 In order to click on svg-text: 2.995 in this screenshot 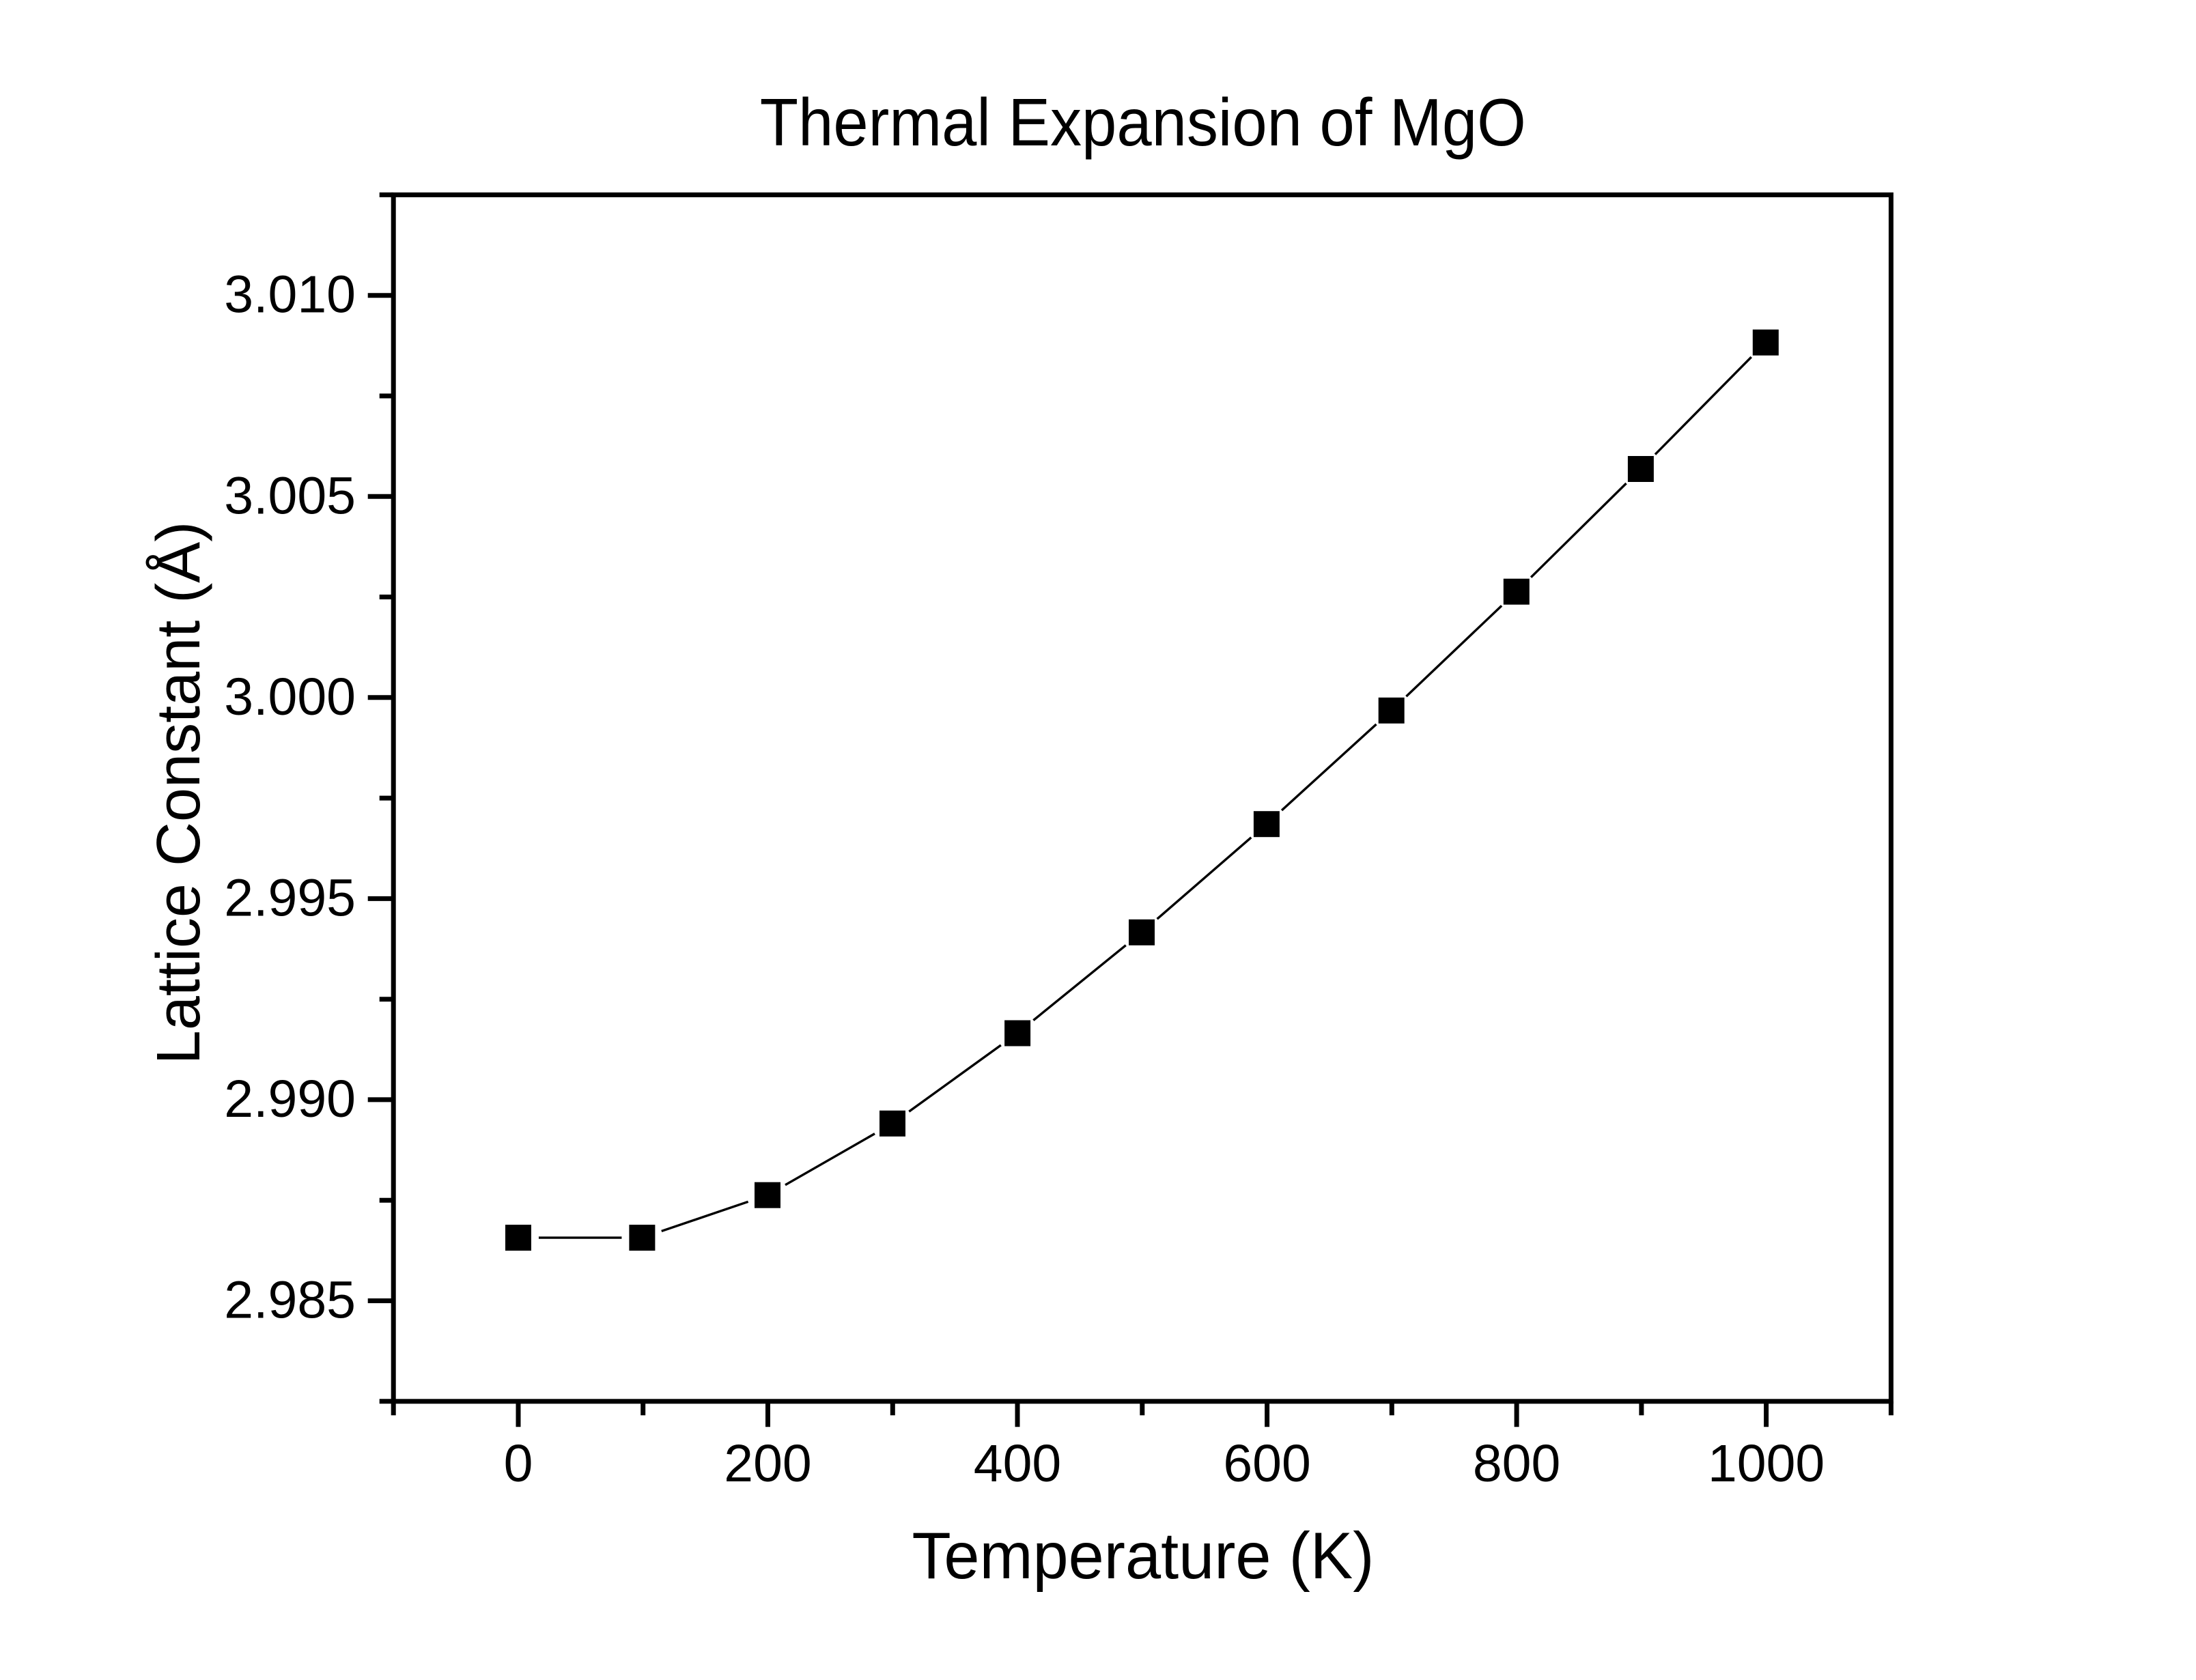, I will do `click(290, 897)`.